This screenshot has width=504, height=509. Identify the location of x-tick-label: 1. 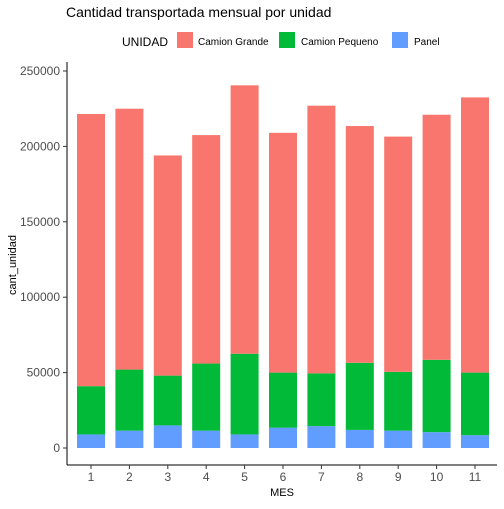
(91, 477).